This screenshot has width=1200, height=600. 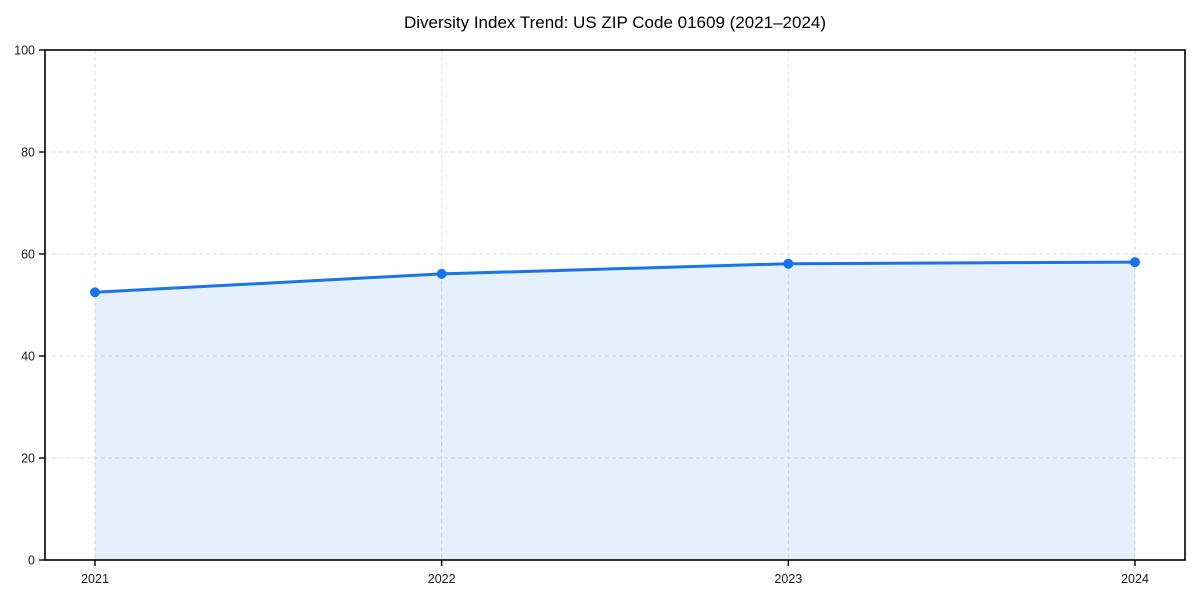 What do you see at coordinates (28, 153) in the screenshot?
I see `y-tick-label: 80` at bounding box center [28, 153].